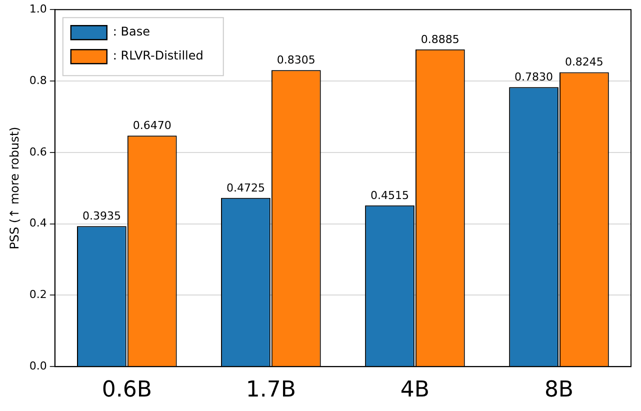 This screenshot has width=641, height=411. What do you see at coordinates (38, 223) in the screenshot?
I see `y-tick-label: 0.4` at bounding box center [38, 223].